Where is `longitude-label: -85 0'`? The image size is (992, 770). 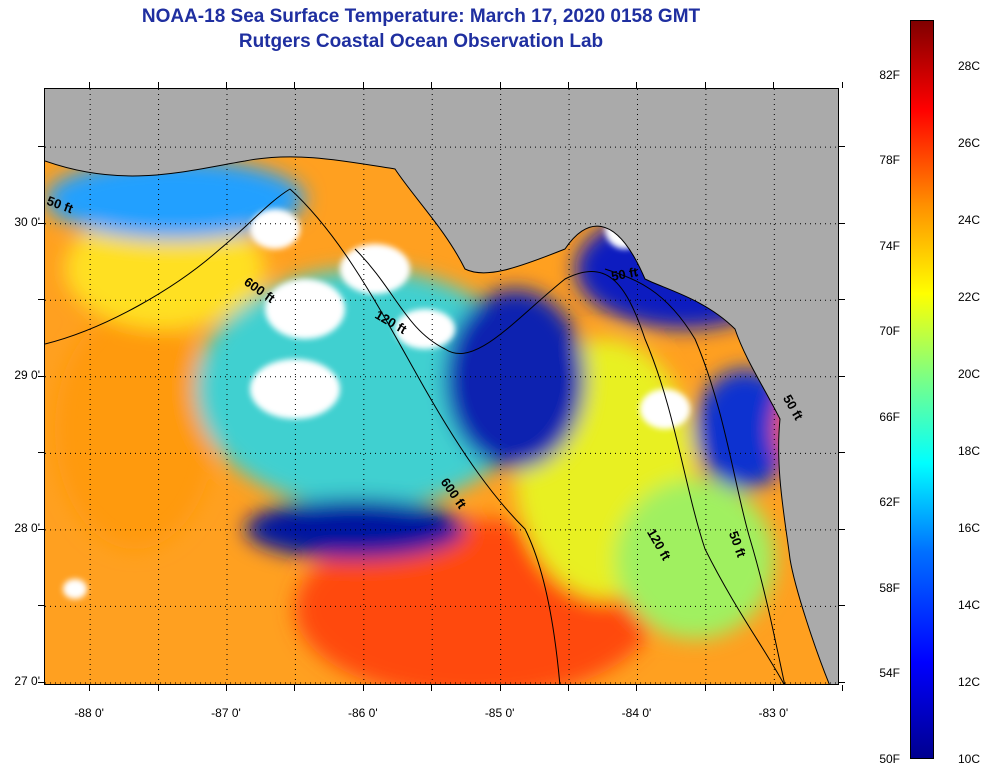 longitude-label: -85 0' is located at coordinates (499, 713).